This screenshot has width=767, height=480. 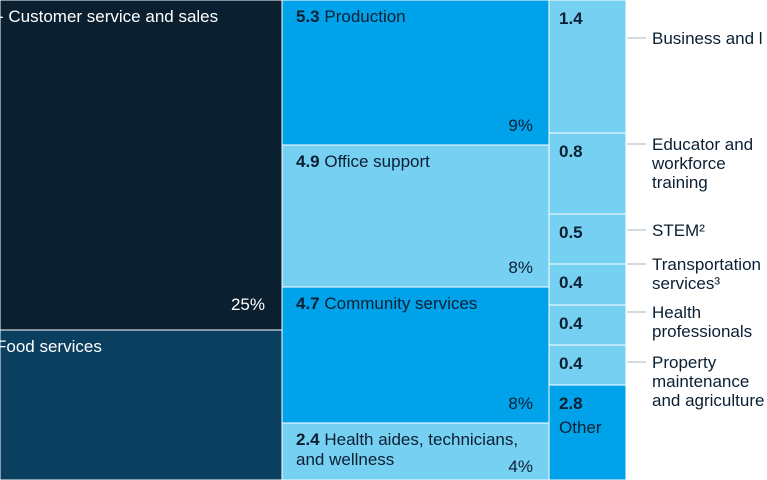 I want to click on tile-educator-and-workforce-training-rect, so click(x=587, y=173).